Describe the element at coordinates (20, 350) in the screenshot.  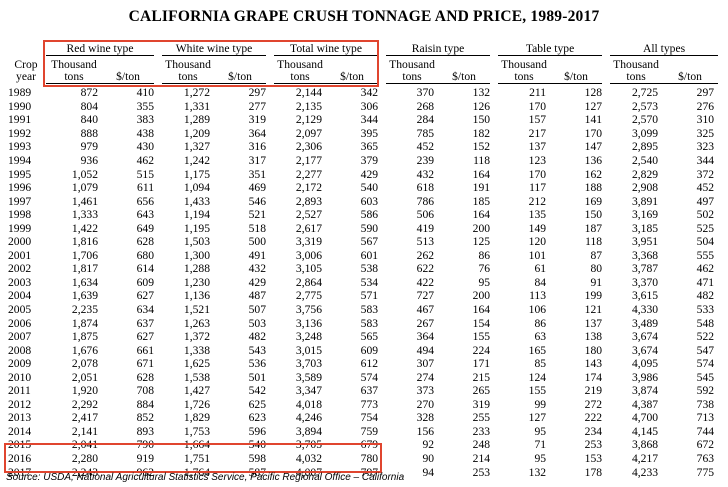
I see `crop-year-cell: 2008` at that location.